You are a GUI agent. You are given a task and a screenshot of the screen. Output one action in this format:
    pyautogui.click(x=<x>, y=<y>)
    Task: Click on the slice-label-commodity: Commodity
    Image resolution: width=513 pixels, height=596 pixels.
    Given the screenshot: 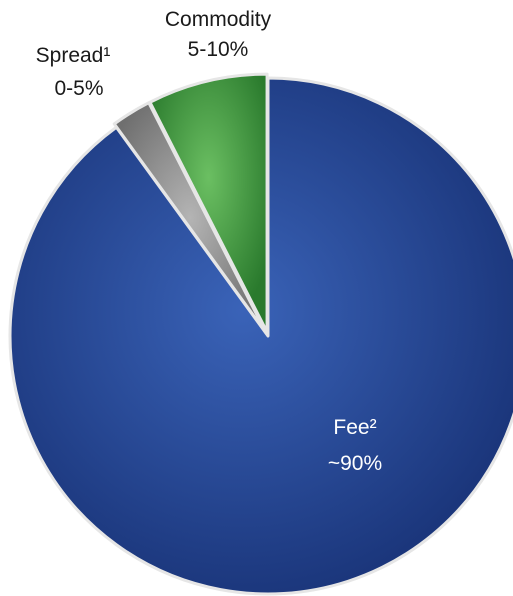 What is the action you would take?
    pyautogui.click(x=218, y=19)
    